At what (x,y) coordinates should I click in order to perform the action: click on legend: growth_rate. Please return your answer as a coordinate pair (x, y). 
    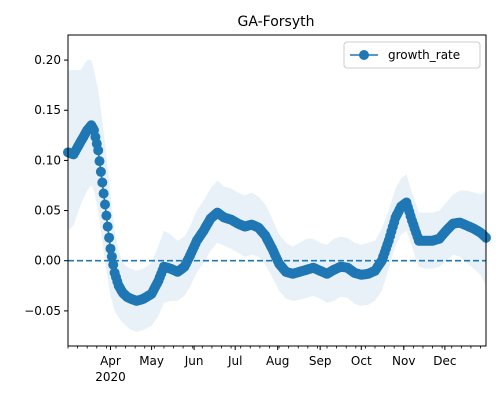
    Looking at the image, I should click on (412, 55).